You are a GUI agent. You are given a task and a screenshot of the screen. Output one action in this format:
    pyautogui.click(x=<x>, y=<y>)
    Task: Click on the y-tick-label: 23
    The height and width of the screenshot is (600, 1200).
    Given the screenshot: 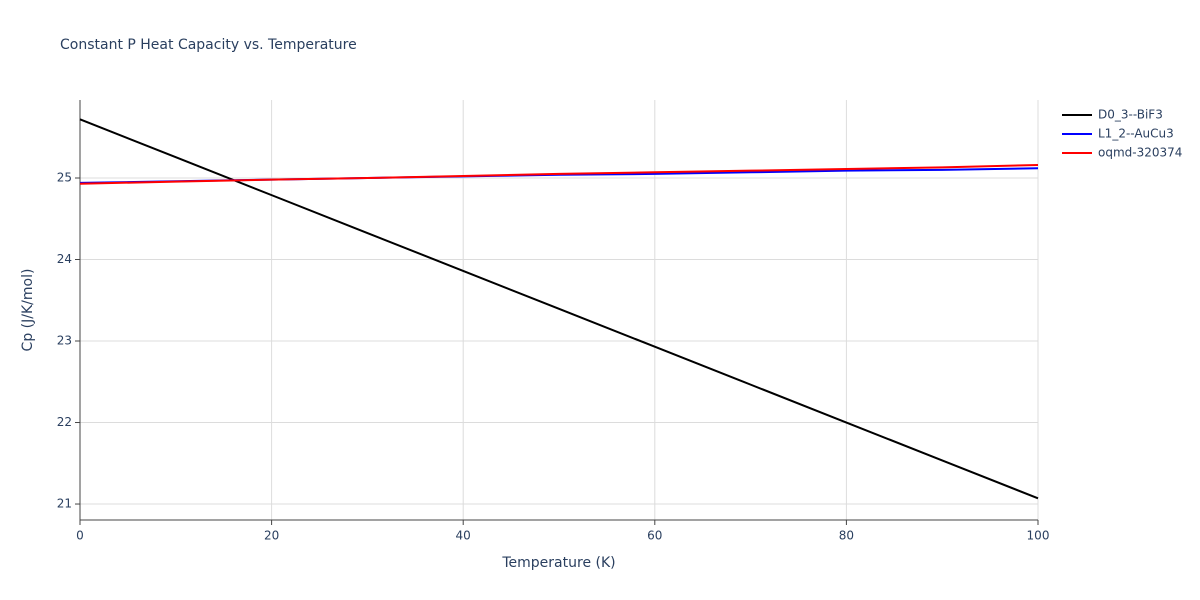 What is the action you would take?
    pyautogui.click(x=64, y=341)
    